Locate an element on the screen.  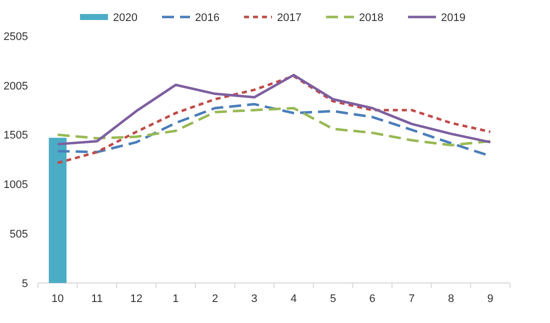
x-tick-label: 12 is located at coordinates (136, 299).